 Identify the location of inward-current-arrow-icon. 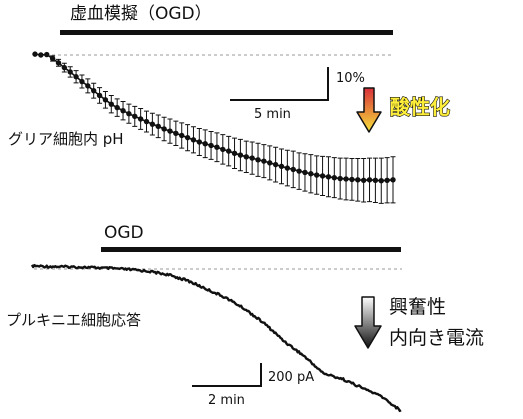
(368, 322).